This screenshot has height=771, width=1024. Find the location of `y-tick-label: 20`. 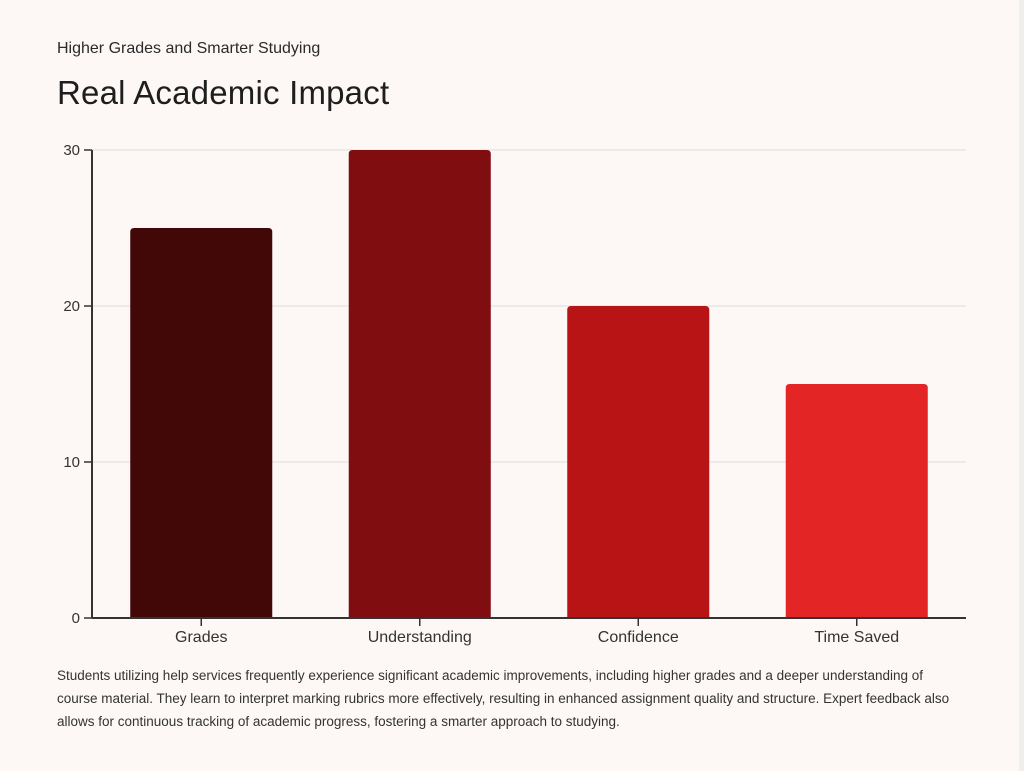

y-tick-label: 20 is located at coordinates (71, 306).